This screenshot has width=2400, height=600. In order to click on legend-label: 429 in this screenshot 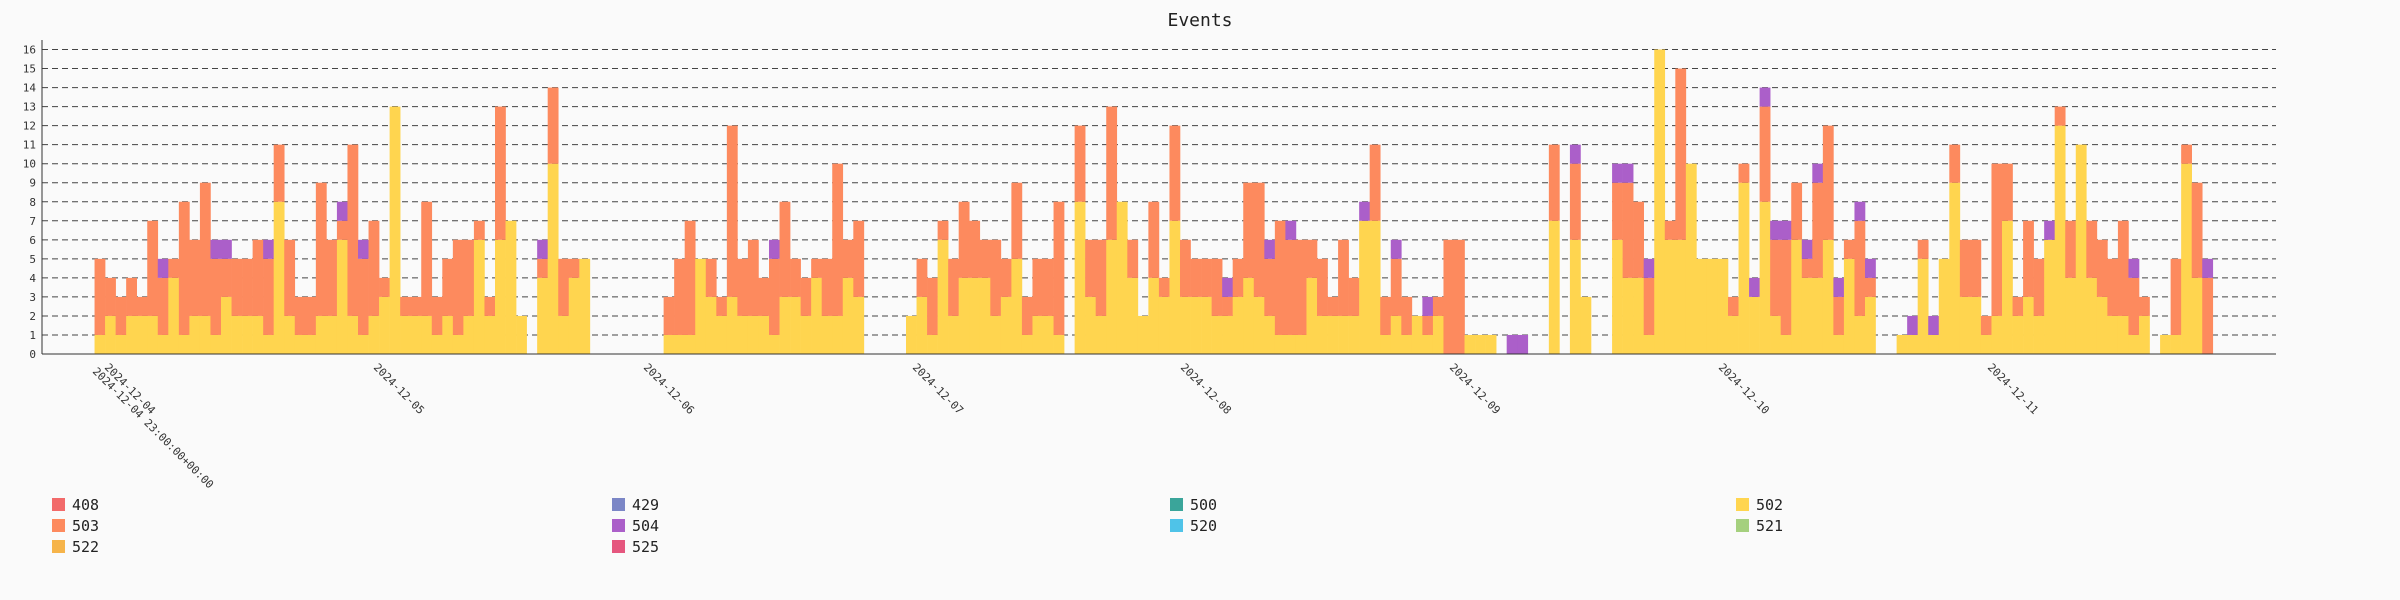, I will do `click(645, 505)`.